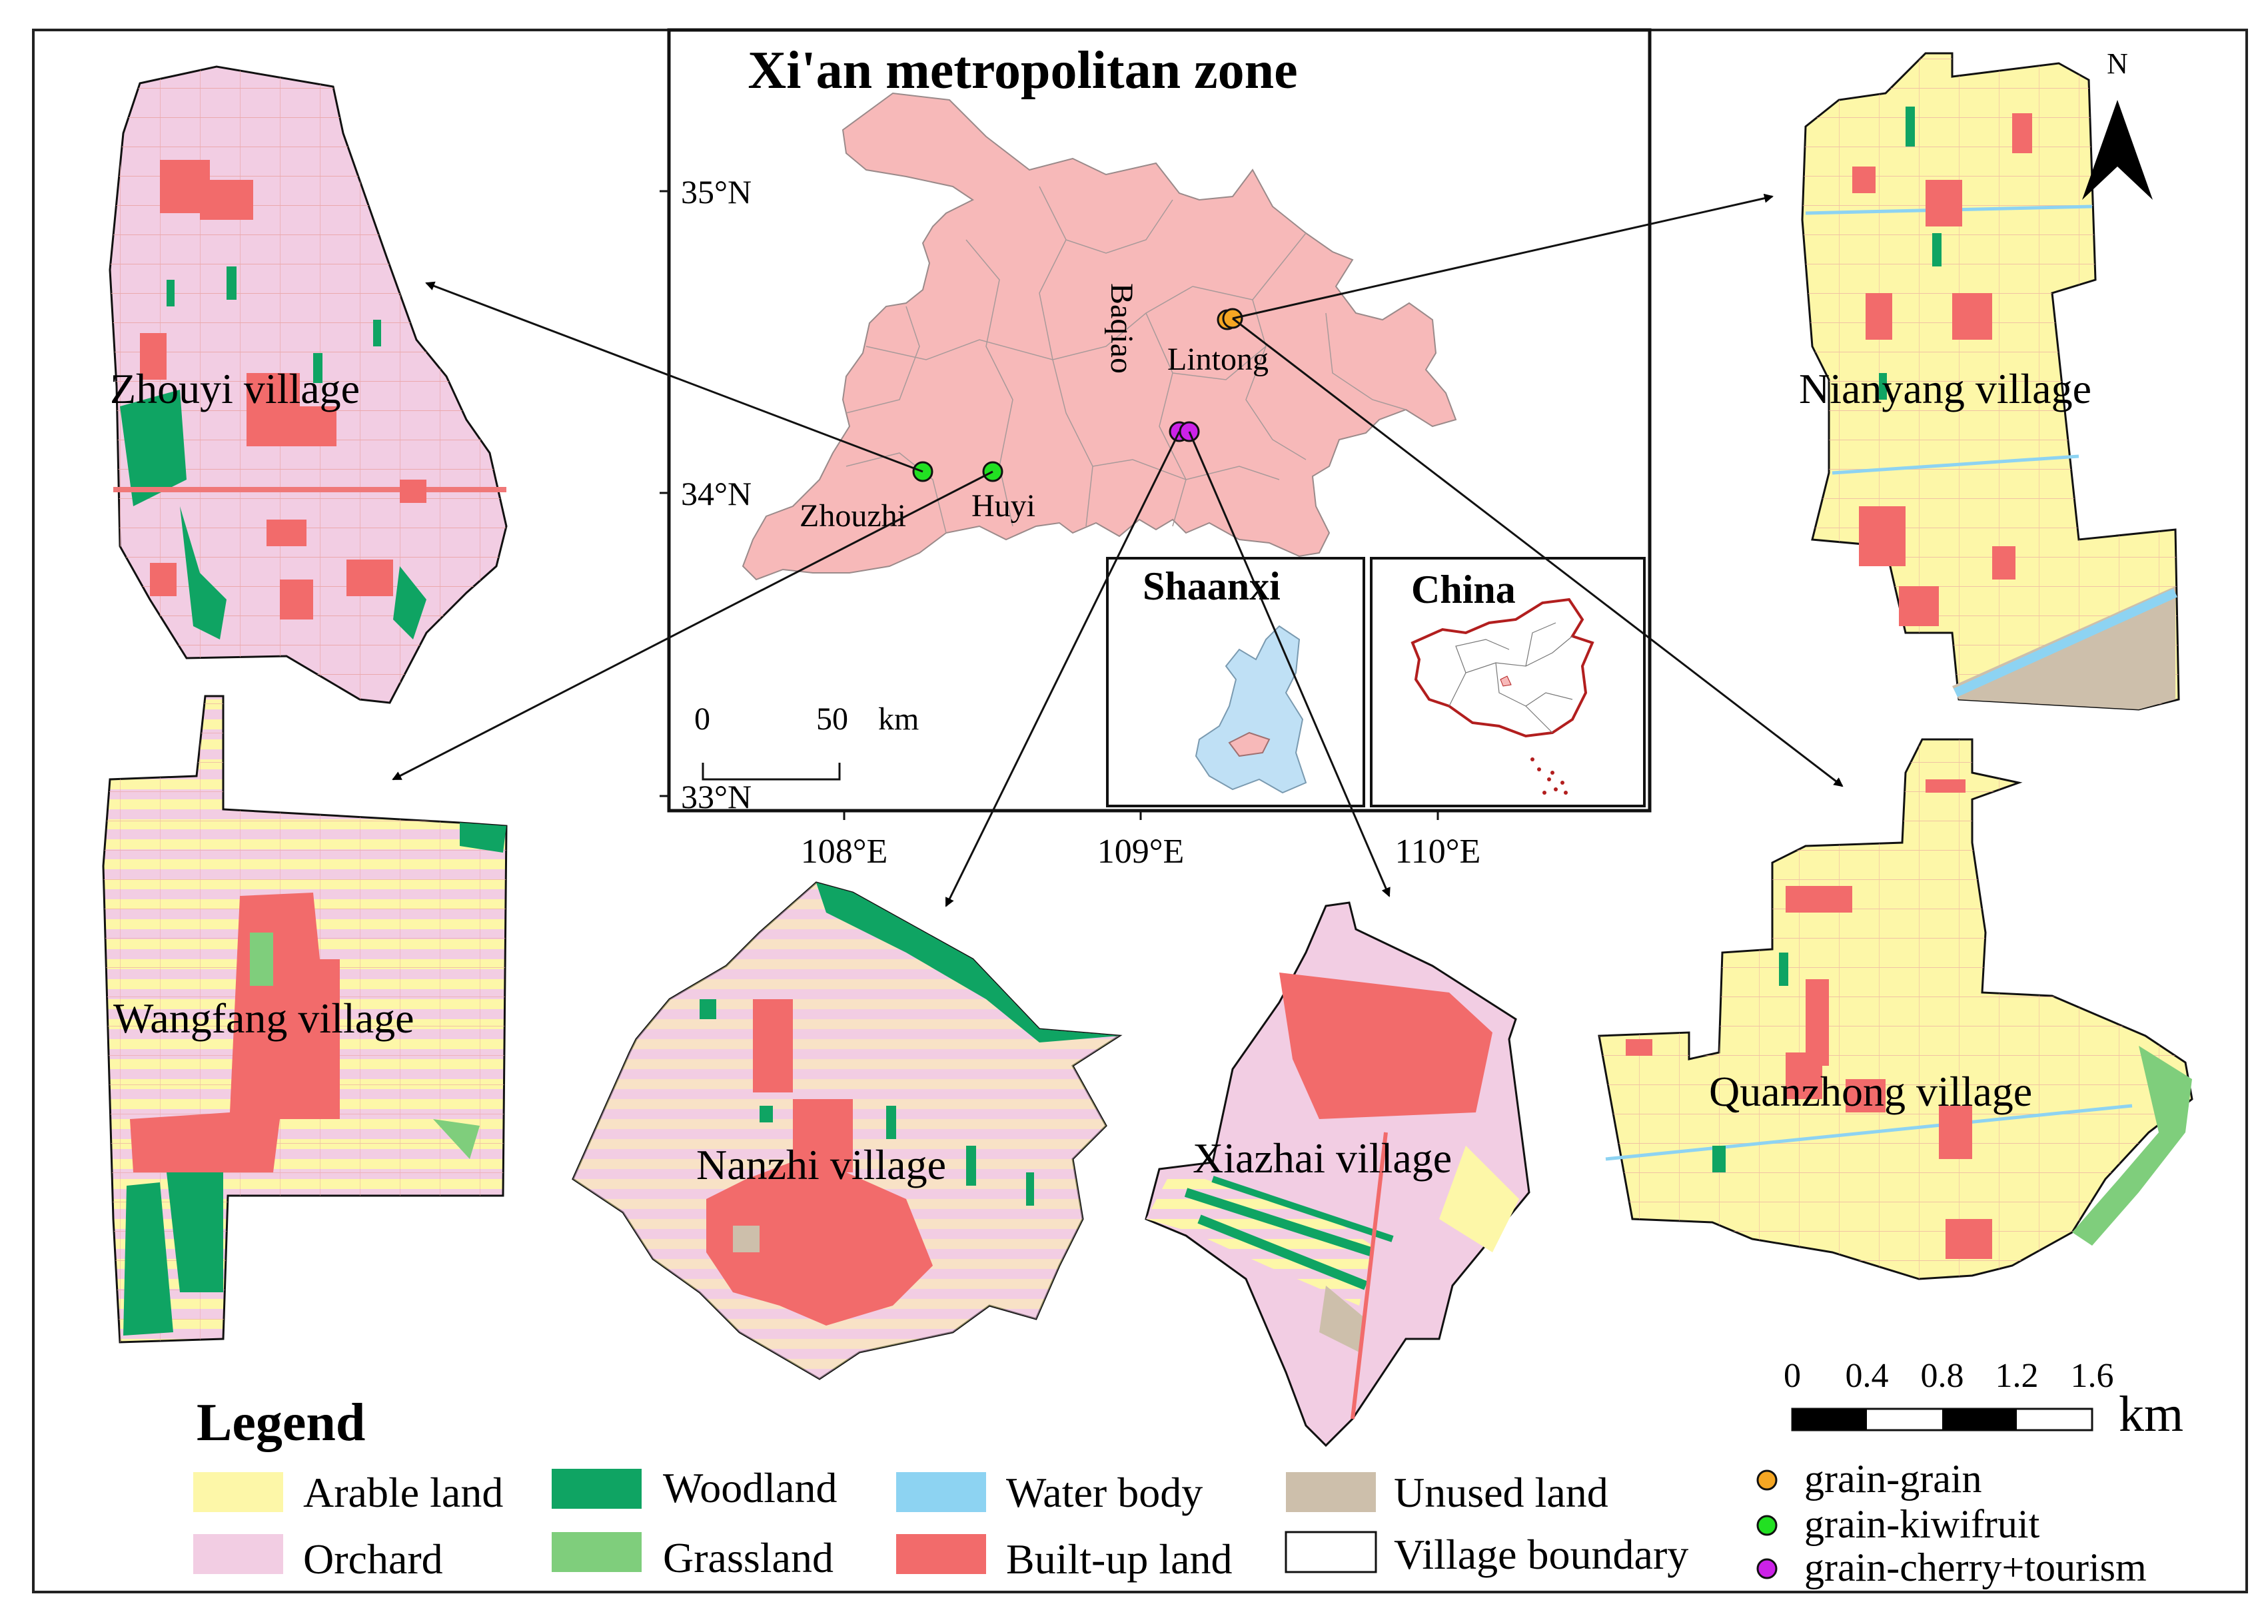 The width and height of the screenshot is (2268, 1624). What do you see at coordinates (845, 852) in the screenshot?
I see `lon-label-108: 108°E` at bounding box center [845, 852].